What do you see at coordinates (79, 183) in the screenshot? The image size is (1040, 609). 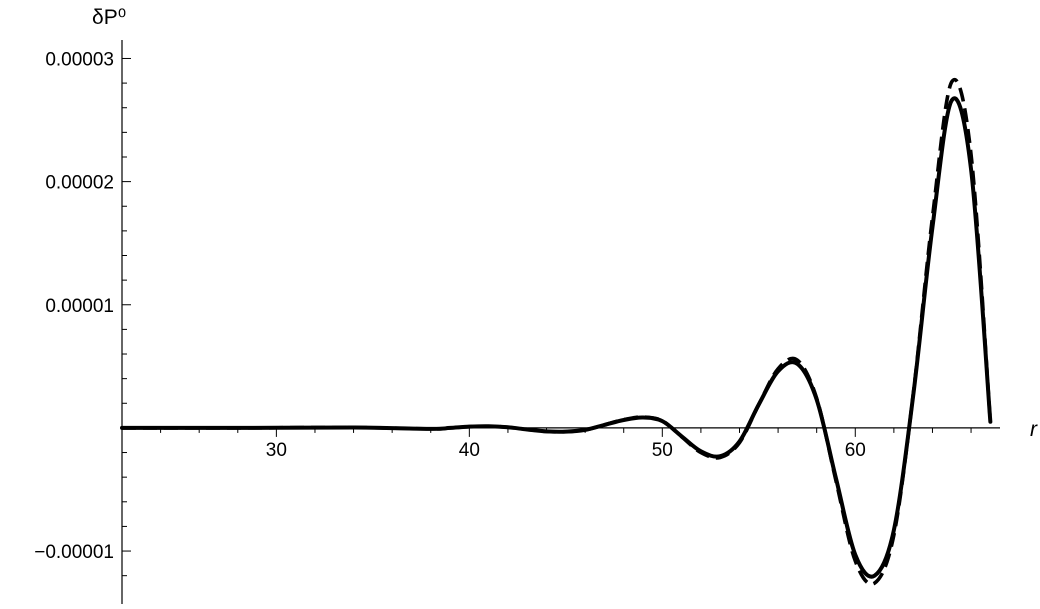 I see `y-tick-label: 0.00002` at bounding box center [79, 183].